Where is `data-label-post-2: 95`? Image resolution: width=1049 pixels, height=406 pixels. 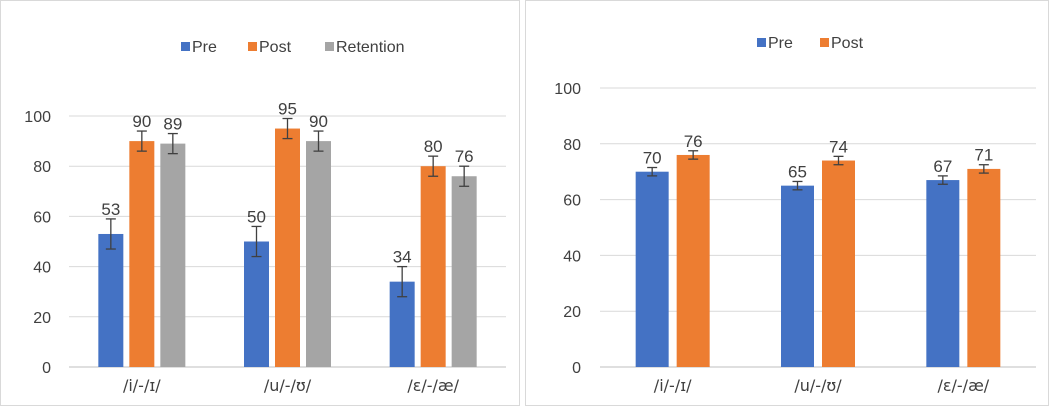
data-label-post-2: 95 is located at coordinates (287, 109).